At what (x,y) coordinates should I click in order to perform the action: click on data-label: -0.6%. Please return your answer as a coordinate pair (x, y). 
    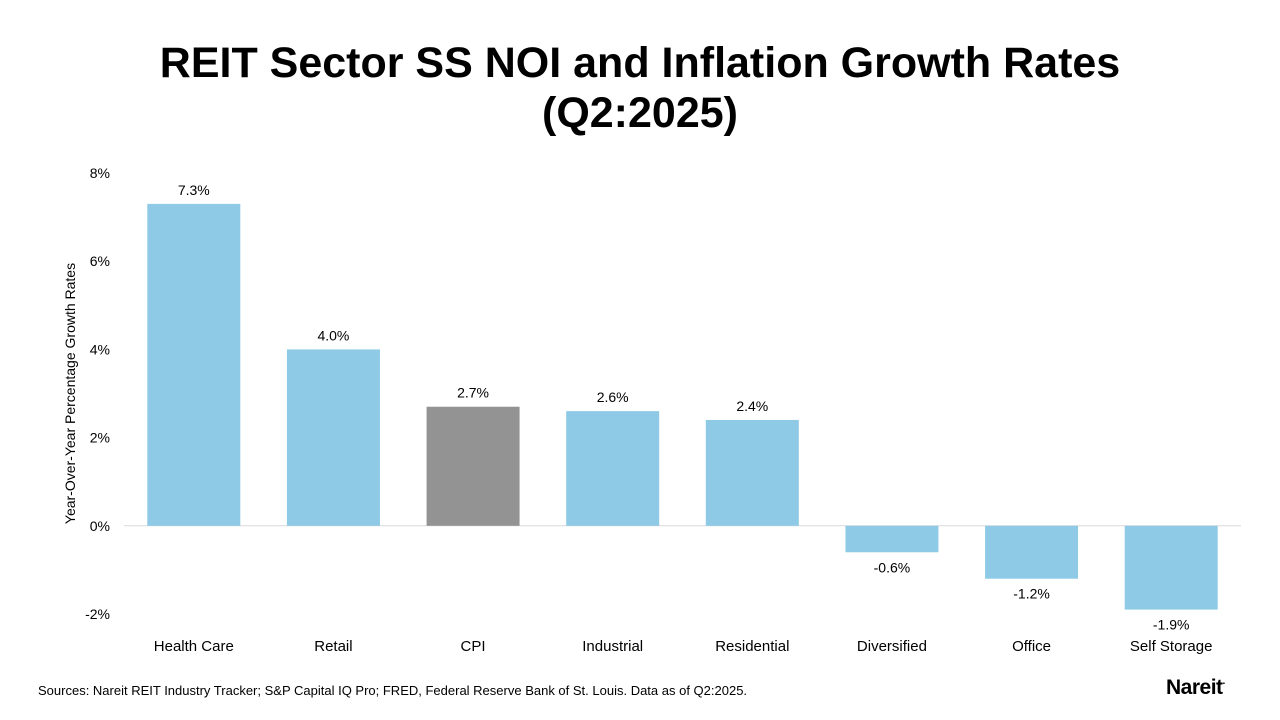
    Looking at the image, I should click on (892, 567).